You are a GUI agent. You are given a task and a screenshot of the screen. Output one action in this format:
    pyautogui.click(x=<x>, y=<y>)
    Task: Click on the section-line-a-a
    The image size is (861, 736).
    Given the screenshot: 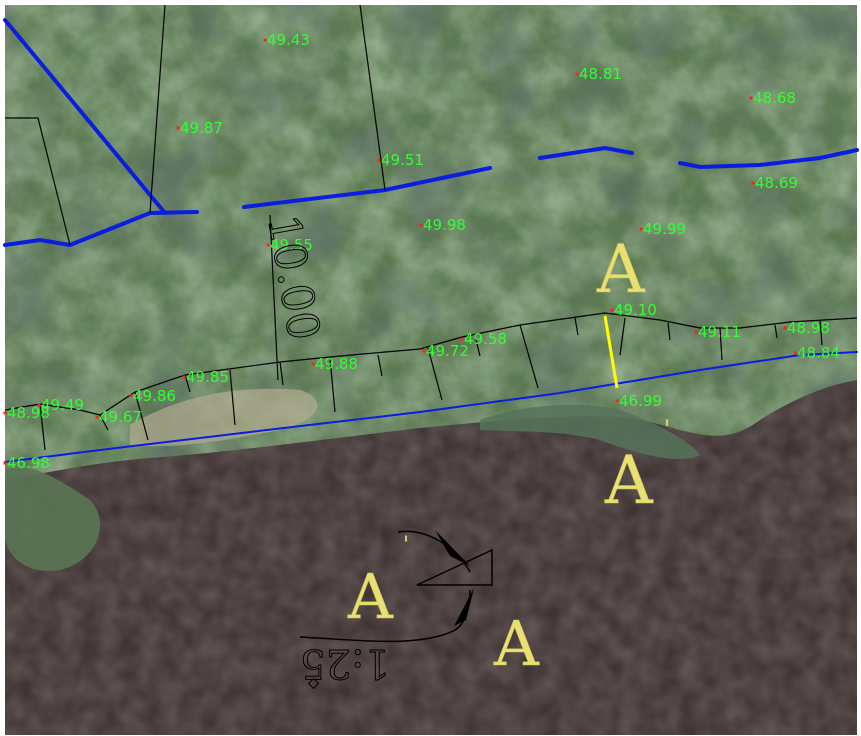 What is the action you would take?
    pyautogui.click(x=611, y=352)
    